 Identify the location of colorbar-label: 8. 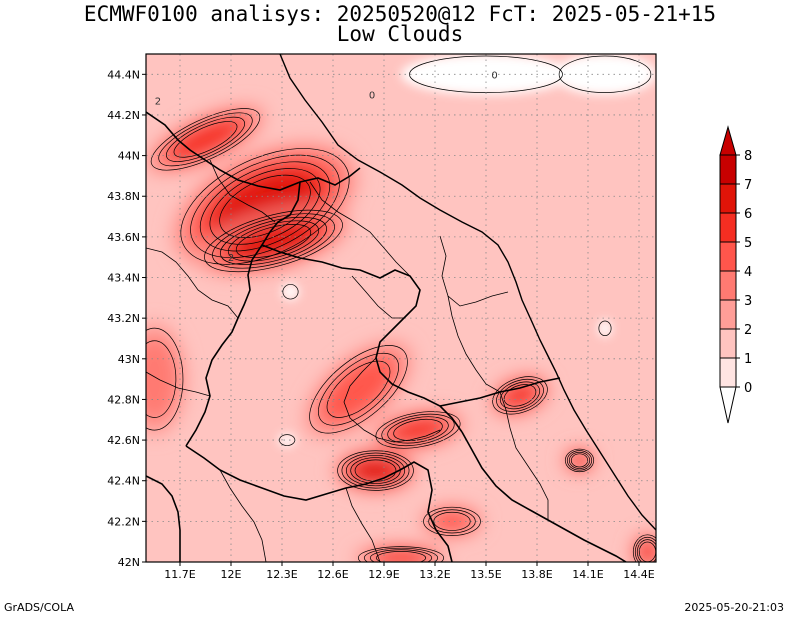
(748, 156).